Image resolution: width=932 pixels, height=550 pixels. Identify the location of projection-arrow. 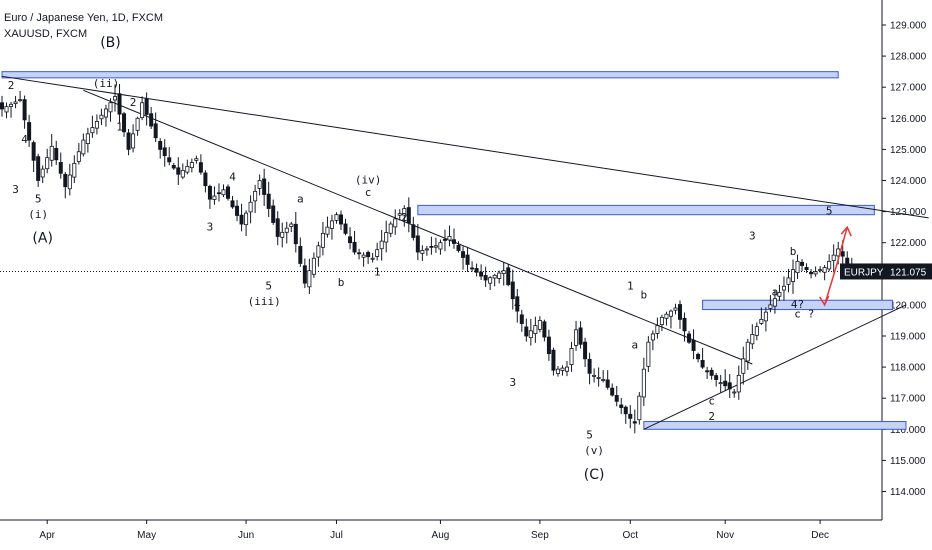
(835, 266).